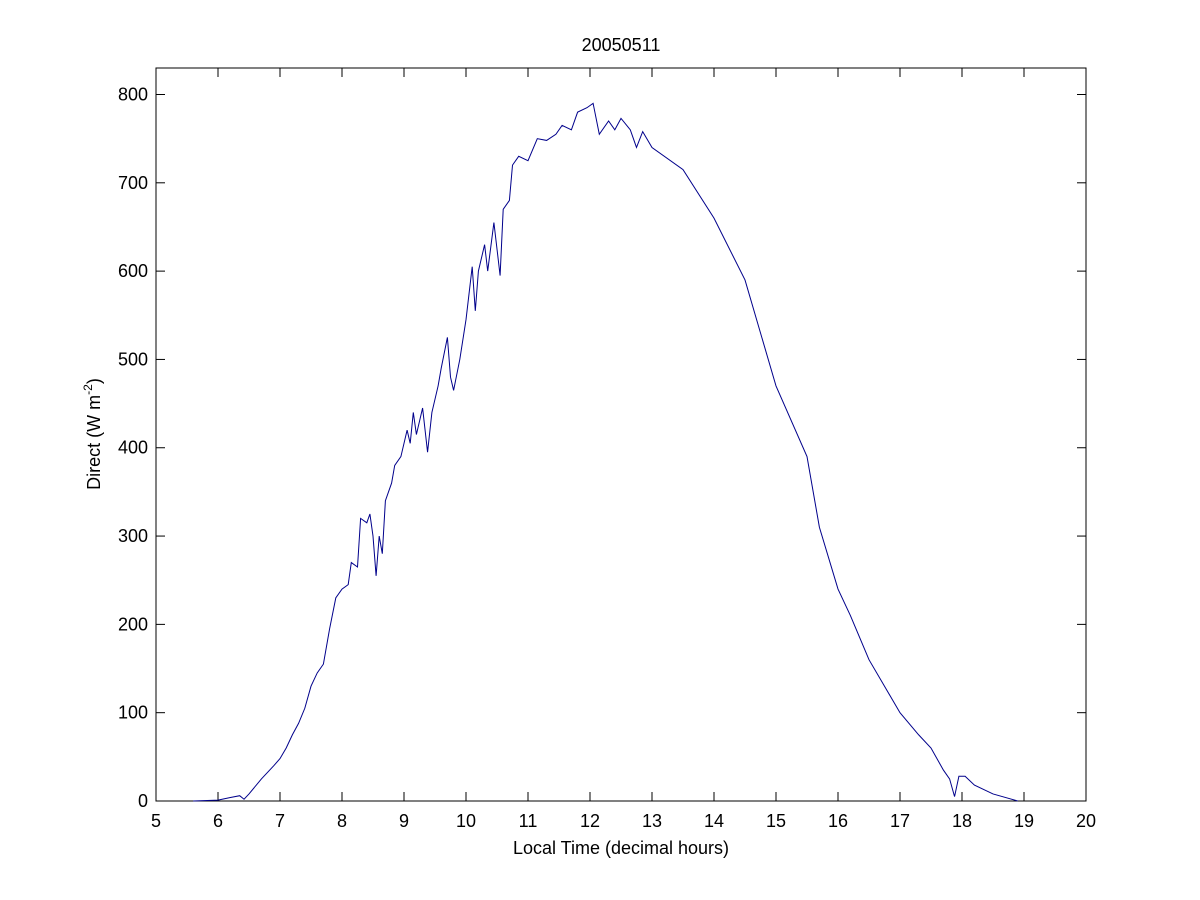 The width and height of the screenshot is (1200, 900). Describe the element at coordinates (133, 713) in the screenshot. I see `y-tick-label: 100` at that location.